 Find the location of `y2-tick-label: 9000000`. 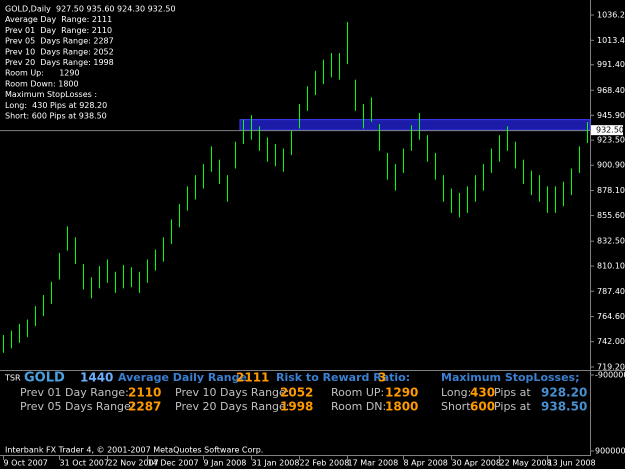

y2-tick-label: 9000000 is located at coordinates (610, 451).